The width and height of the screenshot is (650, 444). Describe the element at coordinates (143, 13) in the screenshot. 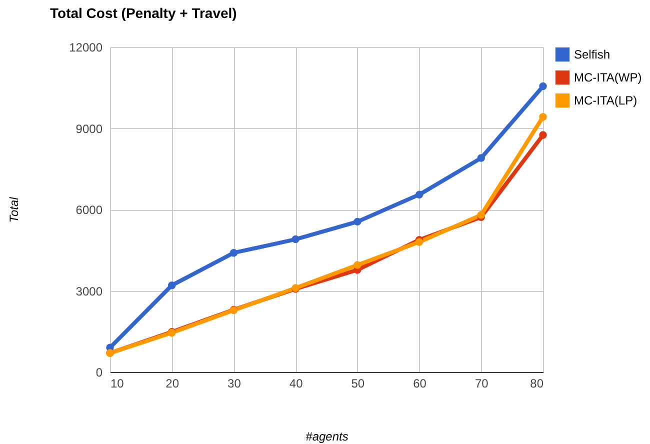

I see `chart-title: Total Cost (Penalty + Travel)` at that location.